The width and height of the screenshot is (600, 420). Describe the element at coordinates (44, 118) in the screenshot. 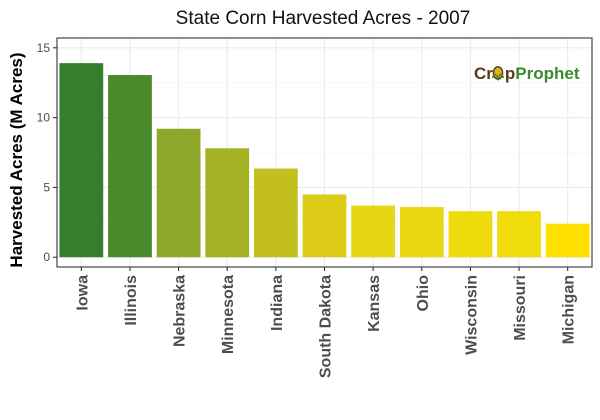

I see `y-tick-label: 10` at that location.